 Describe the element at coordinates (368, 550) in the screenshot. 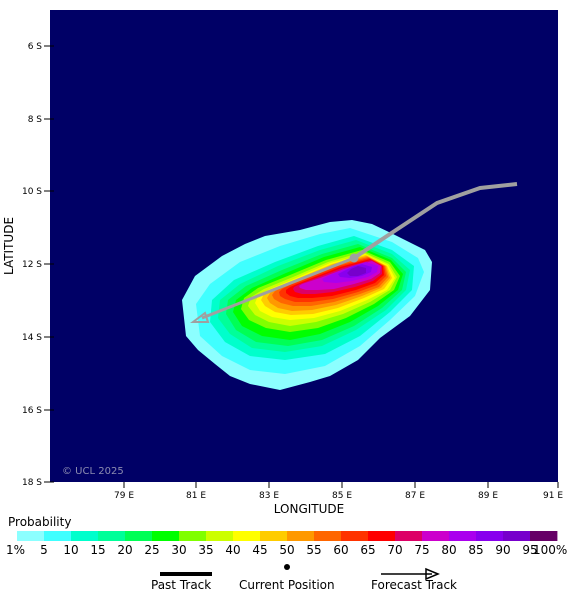

I see `color-scale-label: 65` at that location.